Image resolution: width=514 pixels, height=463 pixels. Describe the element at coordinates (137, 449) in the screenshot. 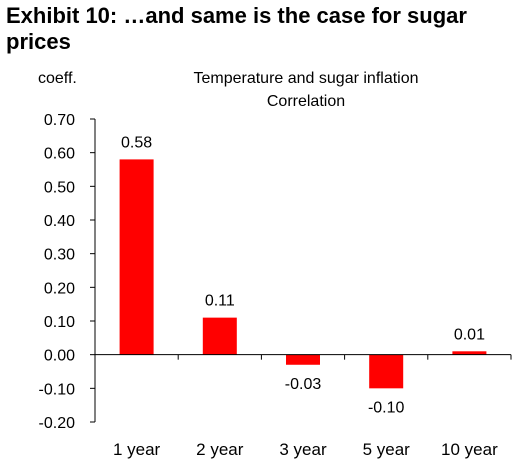

I see `x-tick-label: 1 year` at that location.